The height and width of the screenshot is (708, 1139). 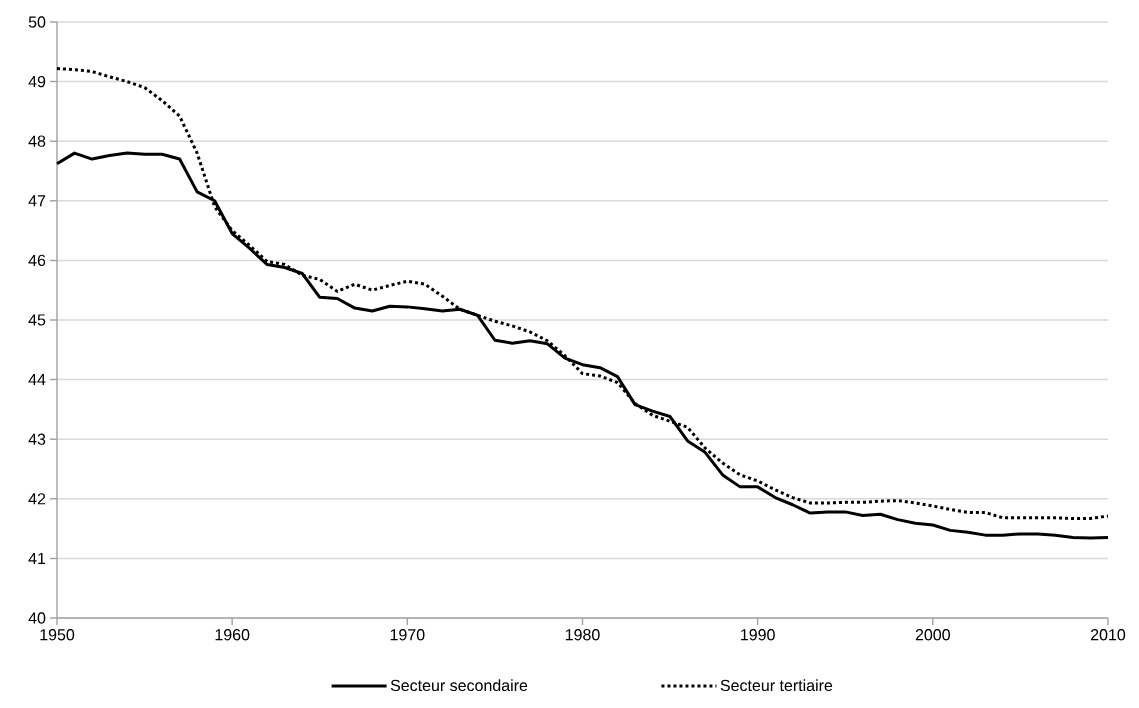 I want to click on y-tick-label: 42, so click(x=37, y=499).